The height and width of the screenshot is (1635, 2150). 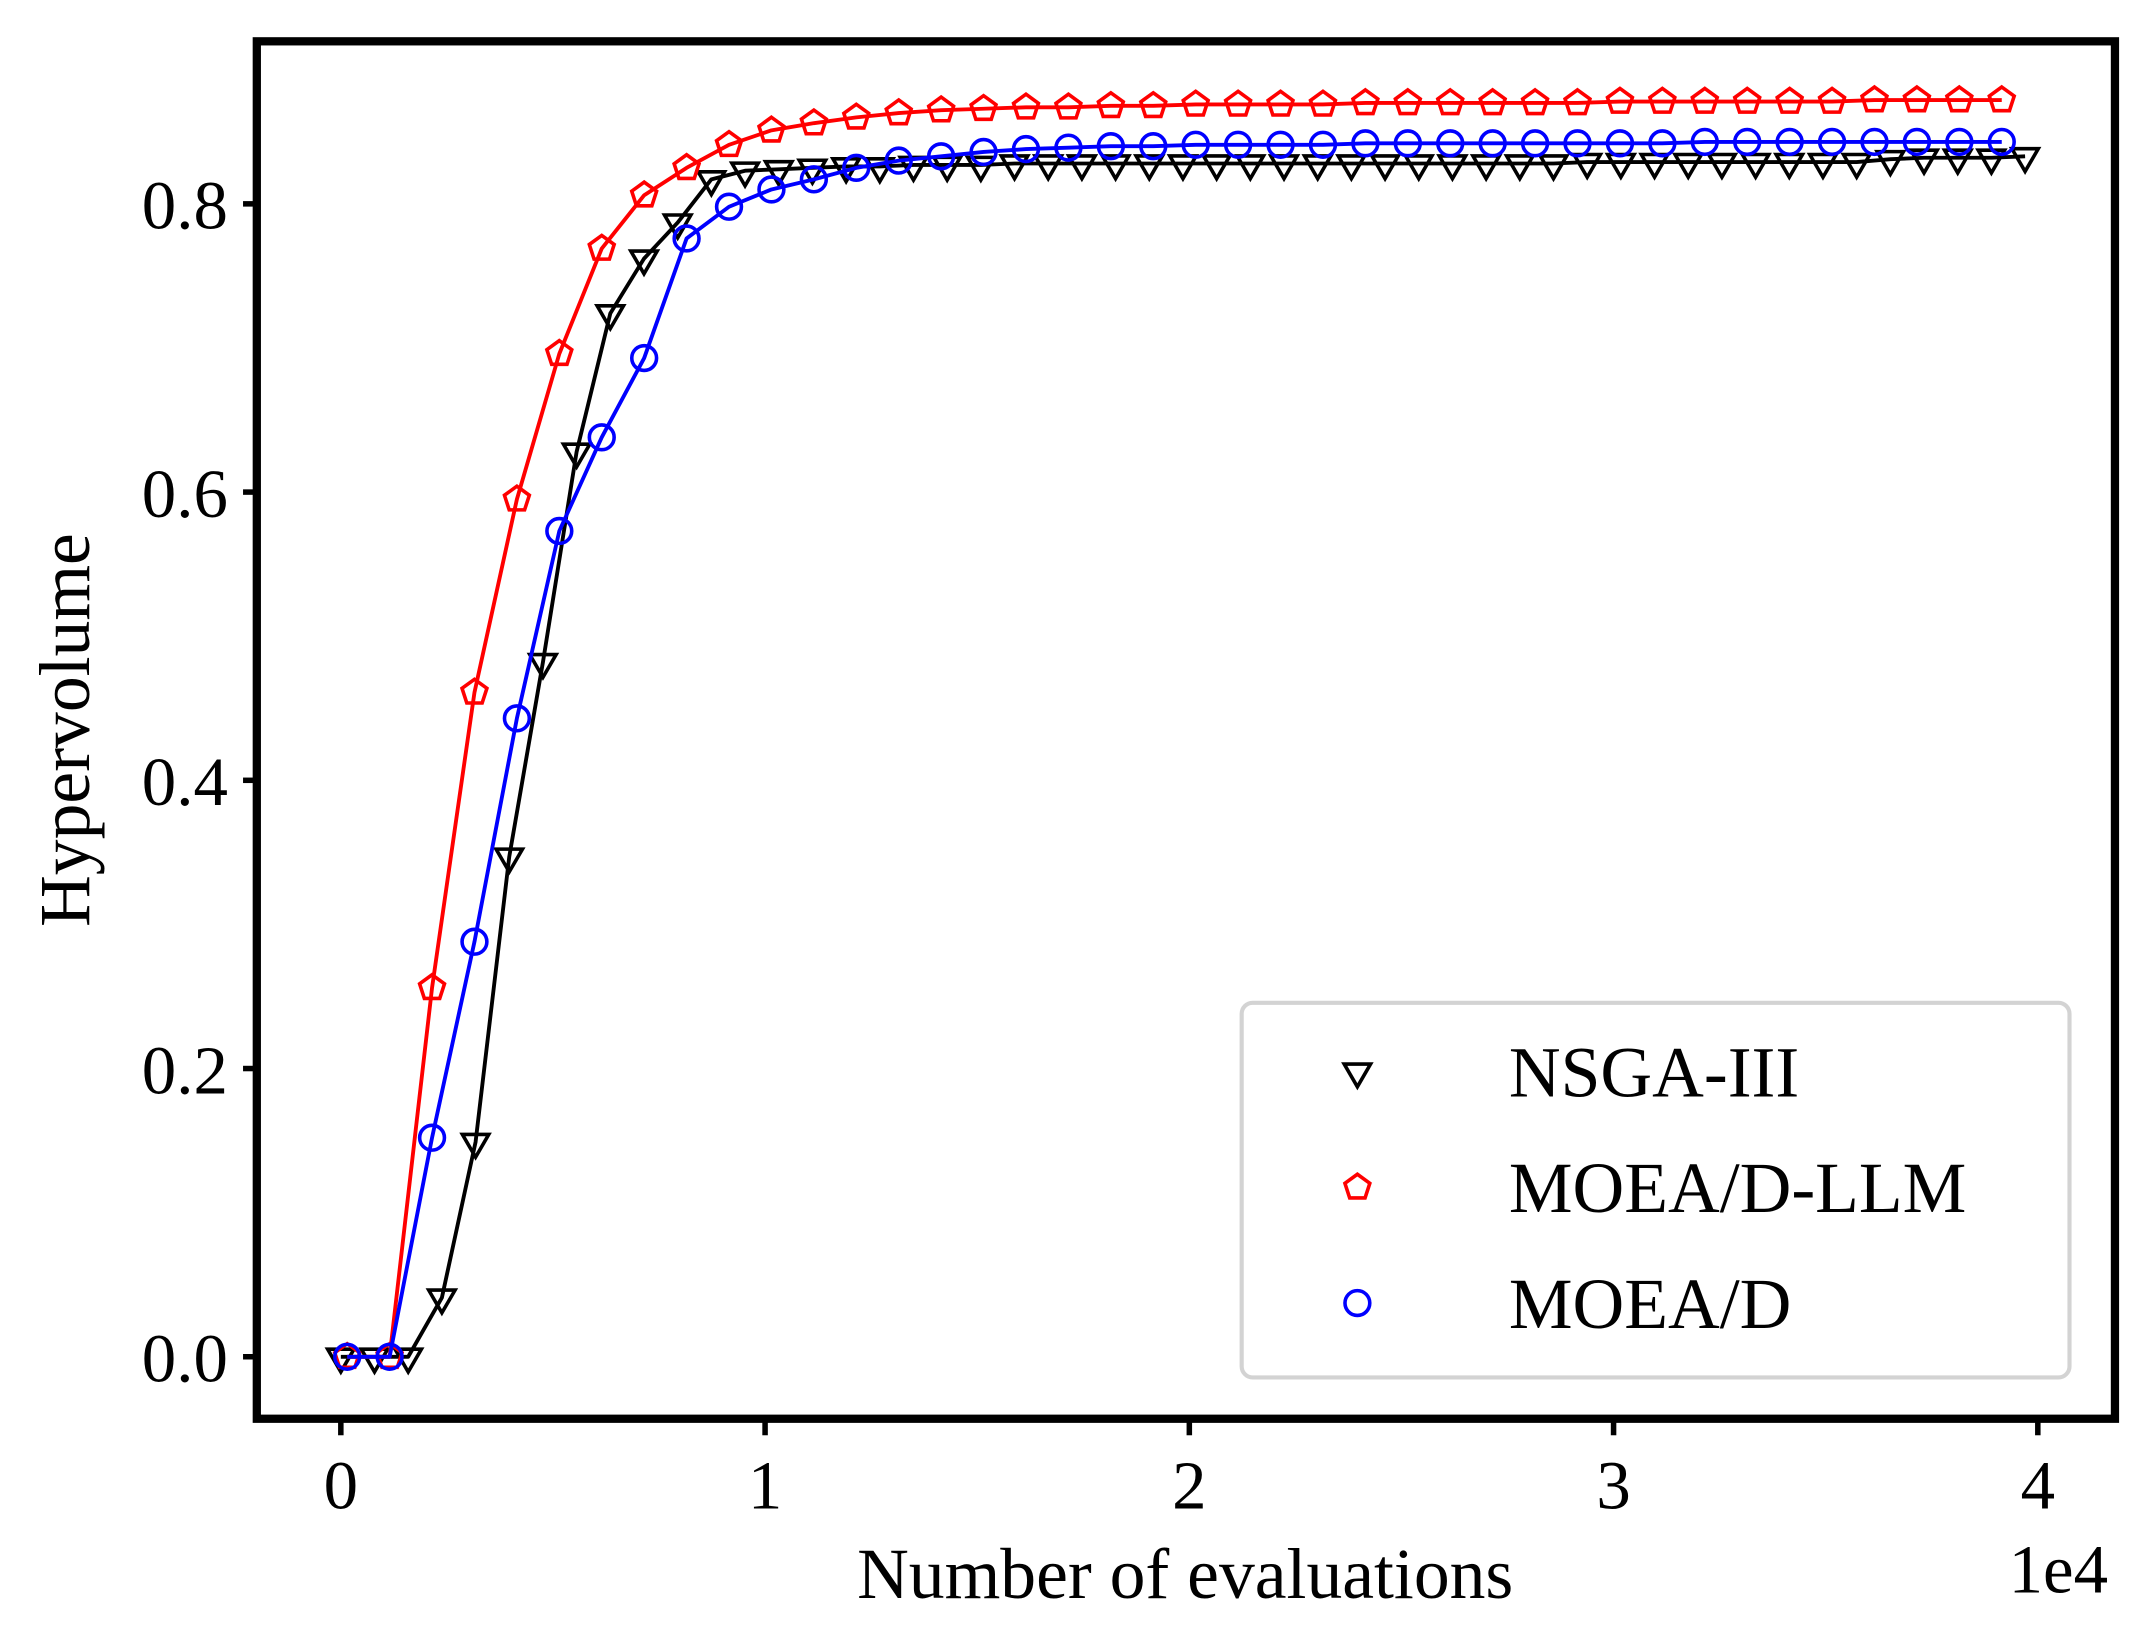 I want to click on legend-label: MOEA/D, so click(x=1650, y=1304).